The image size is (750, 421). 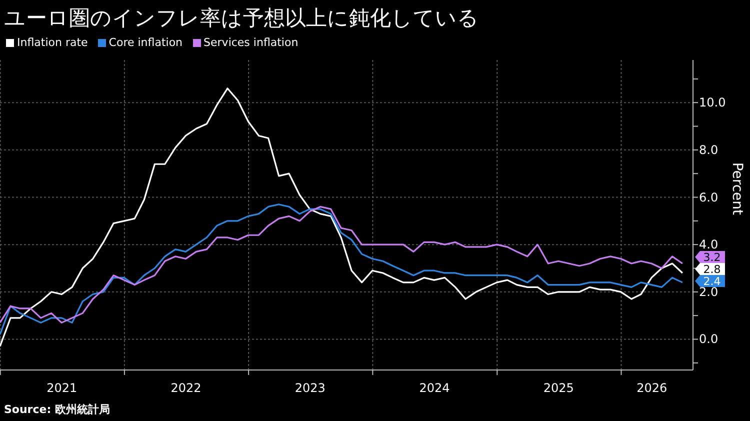 I want to click on x-tick-label: 2021, so click(x=62, y=388).